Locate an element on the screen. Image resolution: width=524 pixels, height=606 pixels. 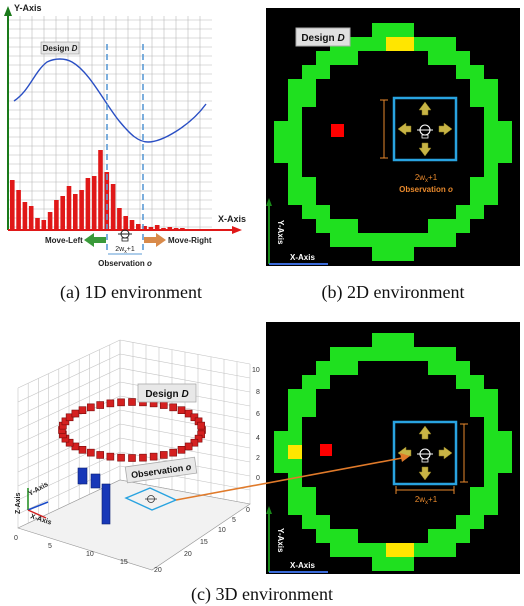
move-arrows-icon is located at coordinates (425, 453).